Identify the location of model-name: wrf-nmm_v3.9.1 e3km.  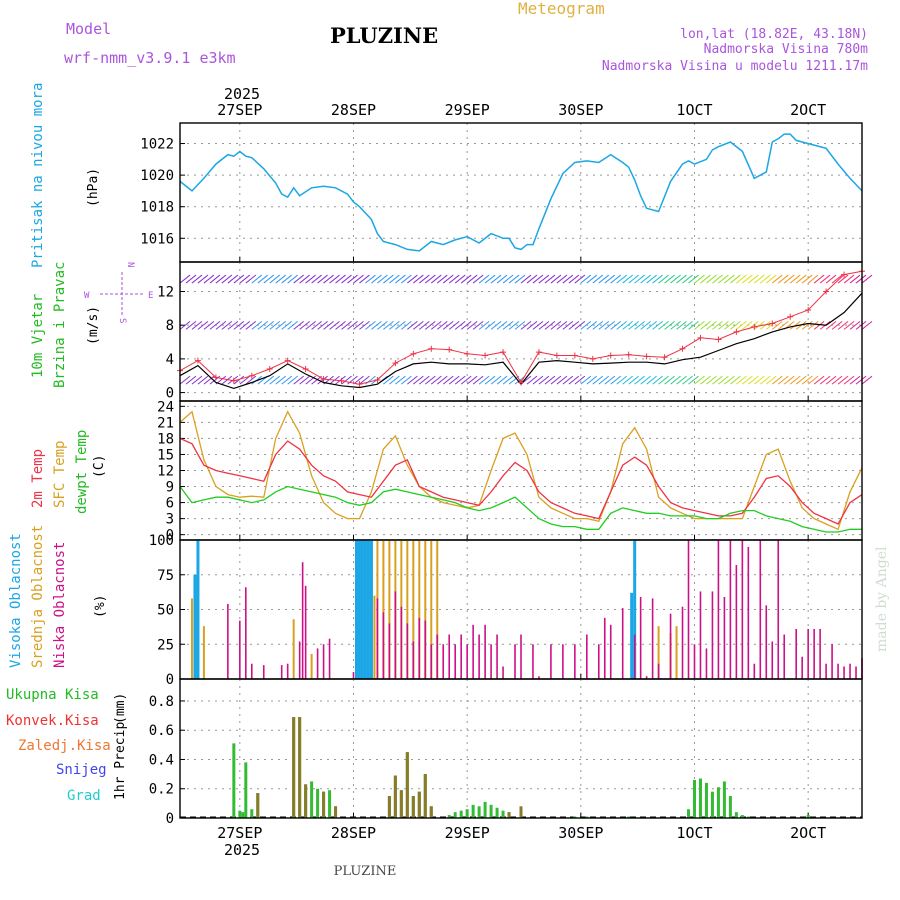
(150, 58).